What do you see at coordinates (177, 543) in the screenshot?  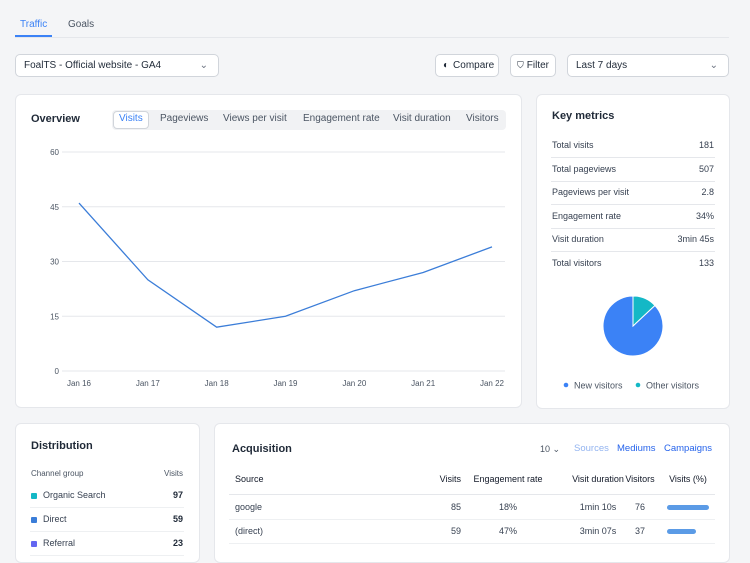 I see `channel-value: 23` at bounding box center [177, 543].